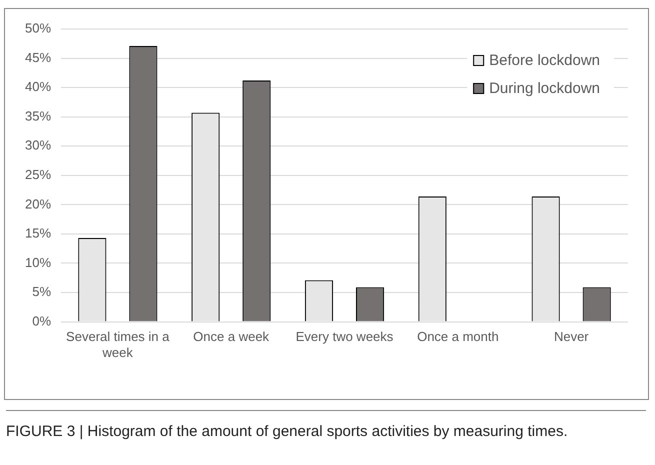  I want to click on y-tick-label: 10%, so click(38, 262).